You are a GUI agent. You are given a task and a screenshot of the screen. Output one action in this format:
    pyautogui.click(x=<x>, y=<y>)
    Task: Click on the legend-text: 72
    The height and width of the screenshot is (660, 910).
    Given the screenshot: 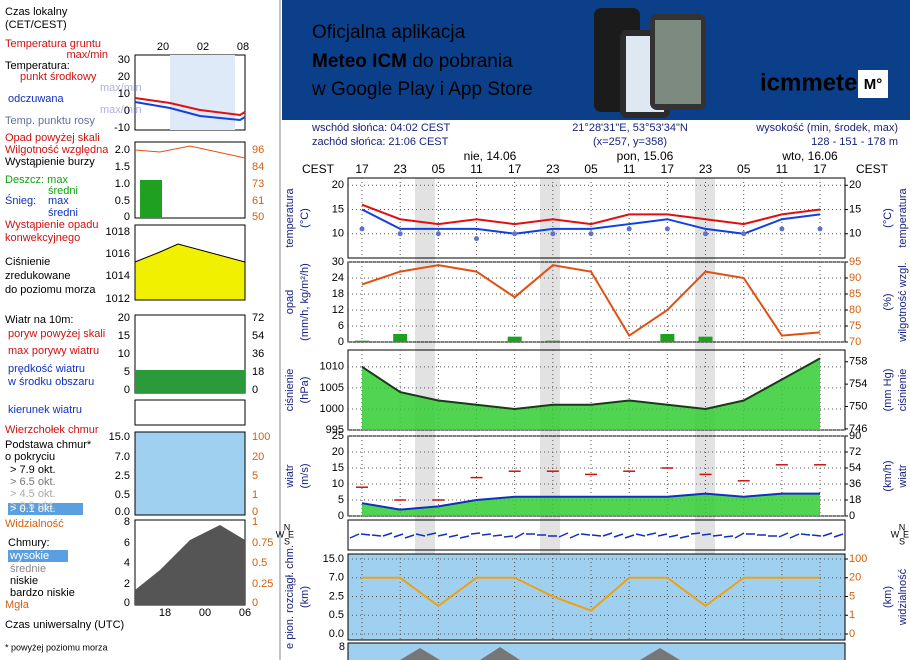 What is the action you would take?
    pyautogui.click(x=258, y=318)
    